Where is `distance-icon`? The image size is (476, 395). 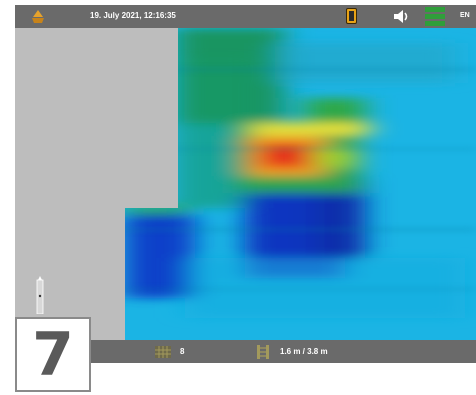
distance-icon is located at coordinates (263, 352).